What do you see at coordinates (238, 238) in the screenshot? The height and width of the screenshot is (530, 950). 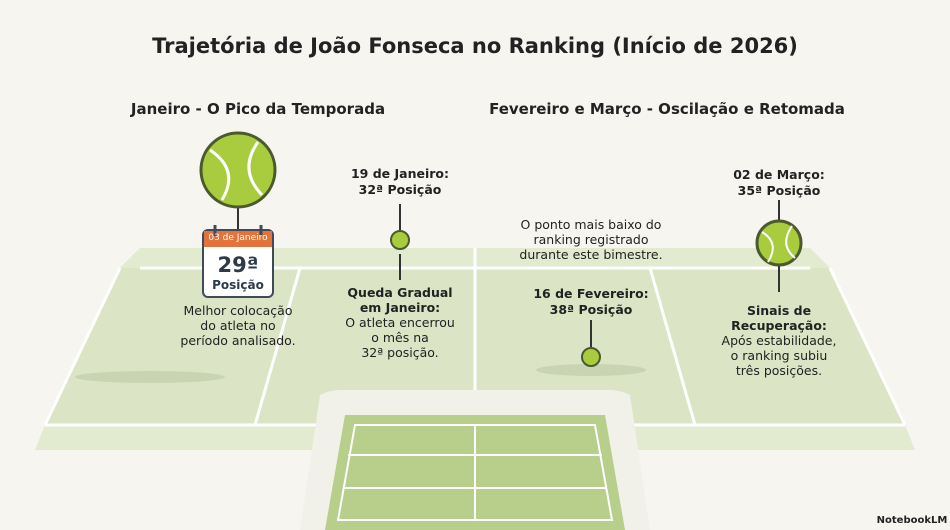 I see `calendar-date: 03 de Janeiro` at bounding box center [238, 238].